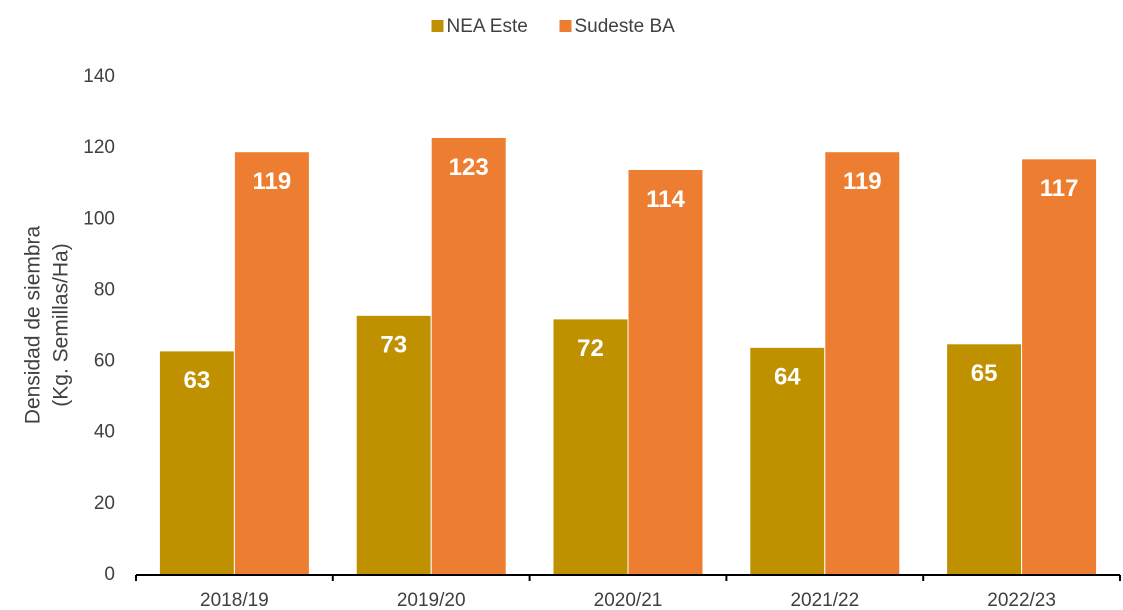  I want to click on y-axis-title: Densidad de siembra (Kg. Semillas/Ha), so click(47, 324).